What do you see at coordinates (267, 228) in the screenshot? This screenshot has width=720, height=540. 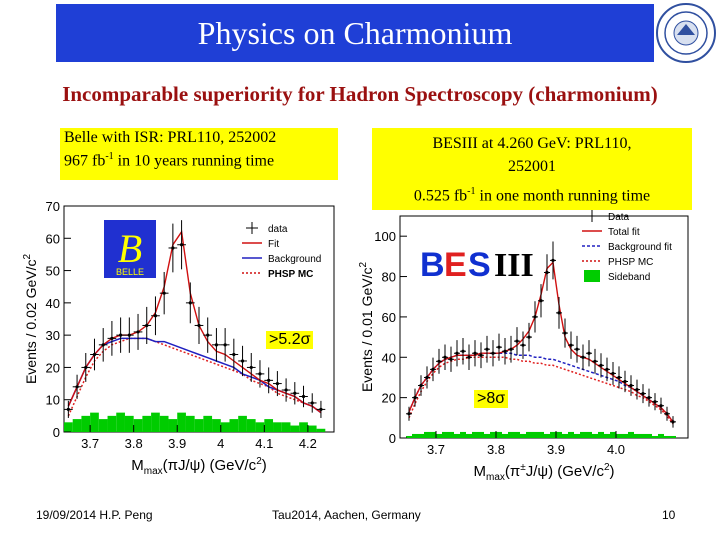 I see `belle-legend-item: data` at bounding box center [267, 228].